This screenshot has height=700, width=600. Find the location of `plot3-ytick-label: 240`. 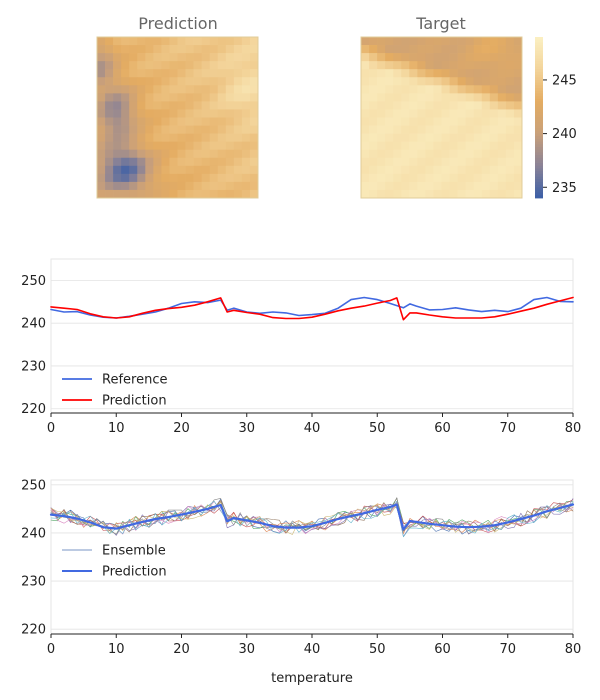

plot3-ytick-label: 240 is located at coordinates (33, 324).